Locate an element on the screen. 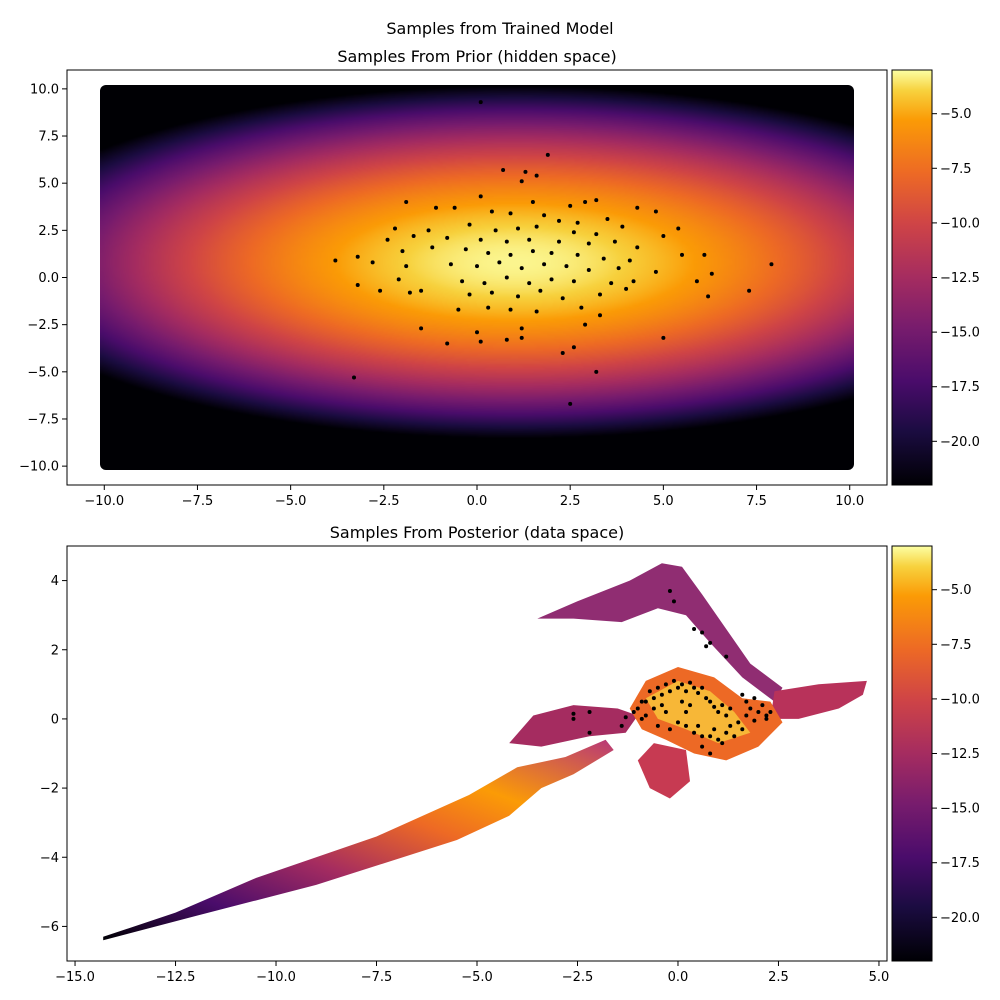 Image resolution: width=1000 pixels, height=1000 pixels. prior-y-tick-label: −2.5 is located at coordinates (43, 325).